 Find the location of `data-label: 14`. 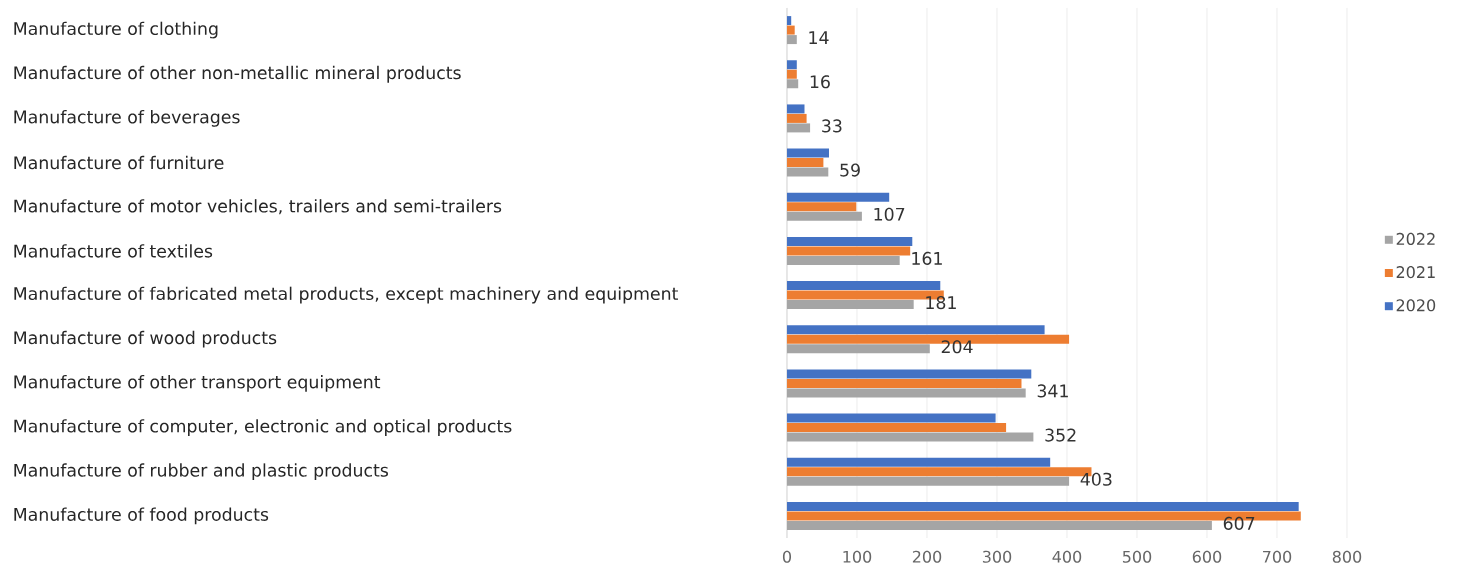

data-label: 14 is located at coordinates (819, 37).